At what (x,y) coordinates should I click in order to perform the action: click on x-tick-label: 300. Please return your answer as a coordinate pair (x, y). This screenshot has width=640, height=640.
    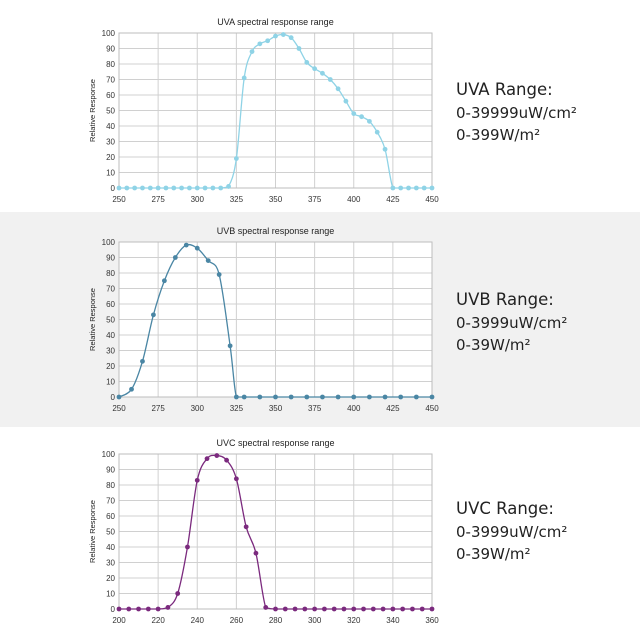
    Looking at the image, I should click on (198, 408).